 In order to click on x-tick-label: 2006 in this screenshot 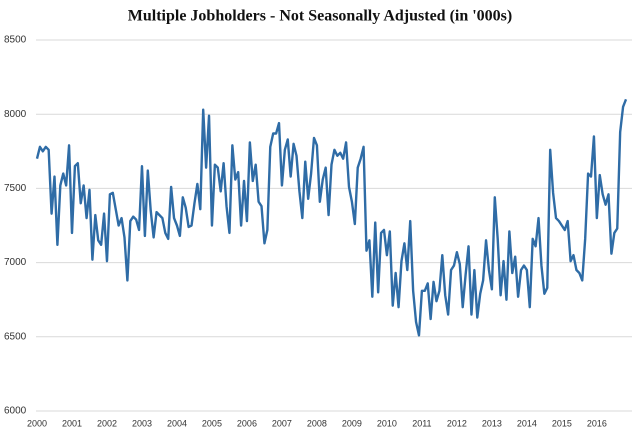, I will do `click(247, 423)`.